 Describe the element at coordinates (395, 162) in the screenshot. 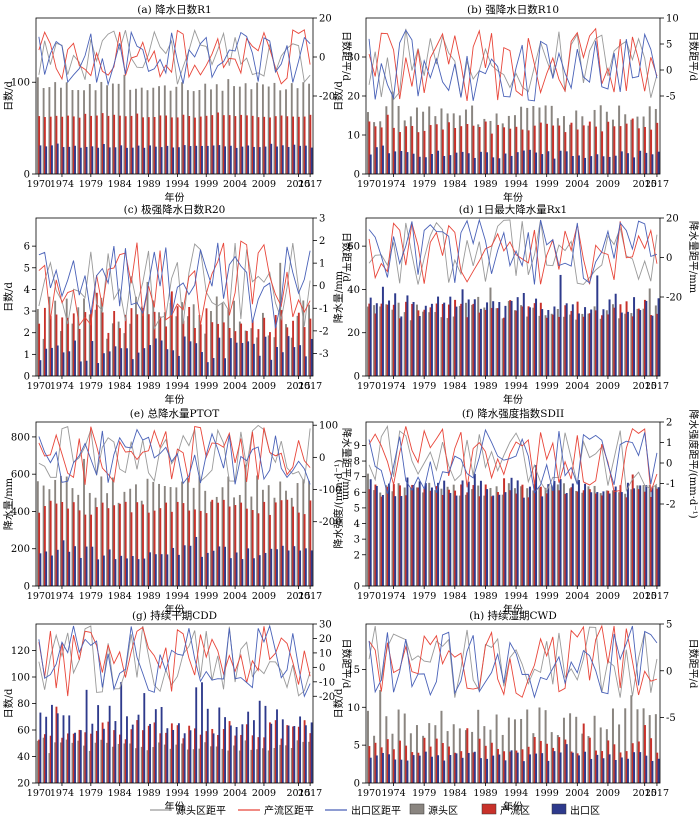

I see `bar-outlet-1974` at that location.